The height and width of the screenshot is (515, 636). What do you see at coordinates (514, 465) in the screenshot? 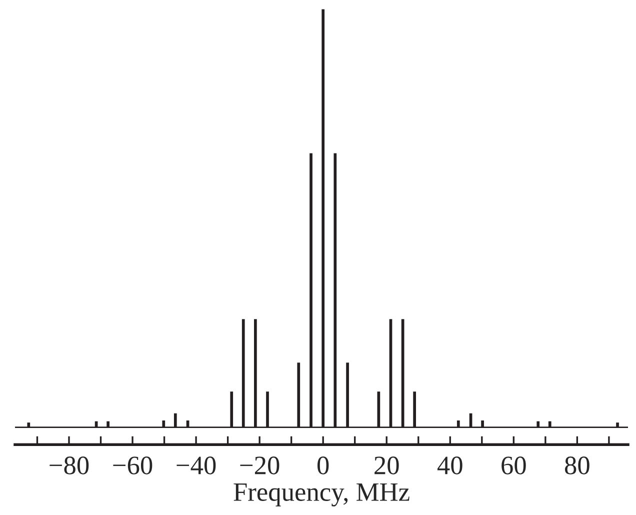
I see `x-tick-label: 60` at bounding box center [514, 465].